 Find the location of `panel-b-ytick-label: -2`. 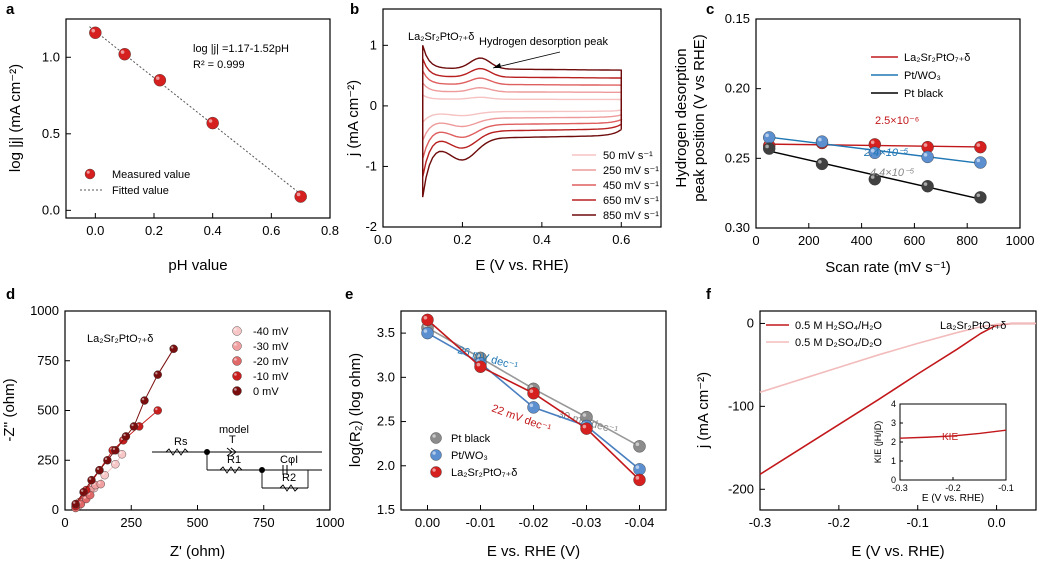

panel-b-ytick-label: -2 is located at coordinates (371, 226).